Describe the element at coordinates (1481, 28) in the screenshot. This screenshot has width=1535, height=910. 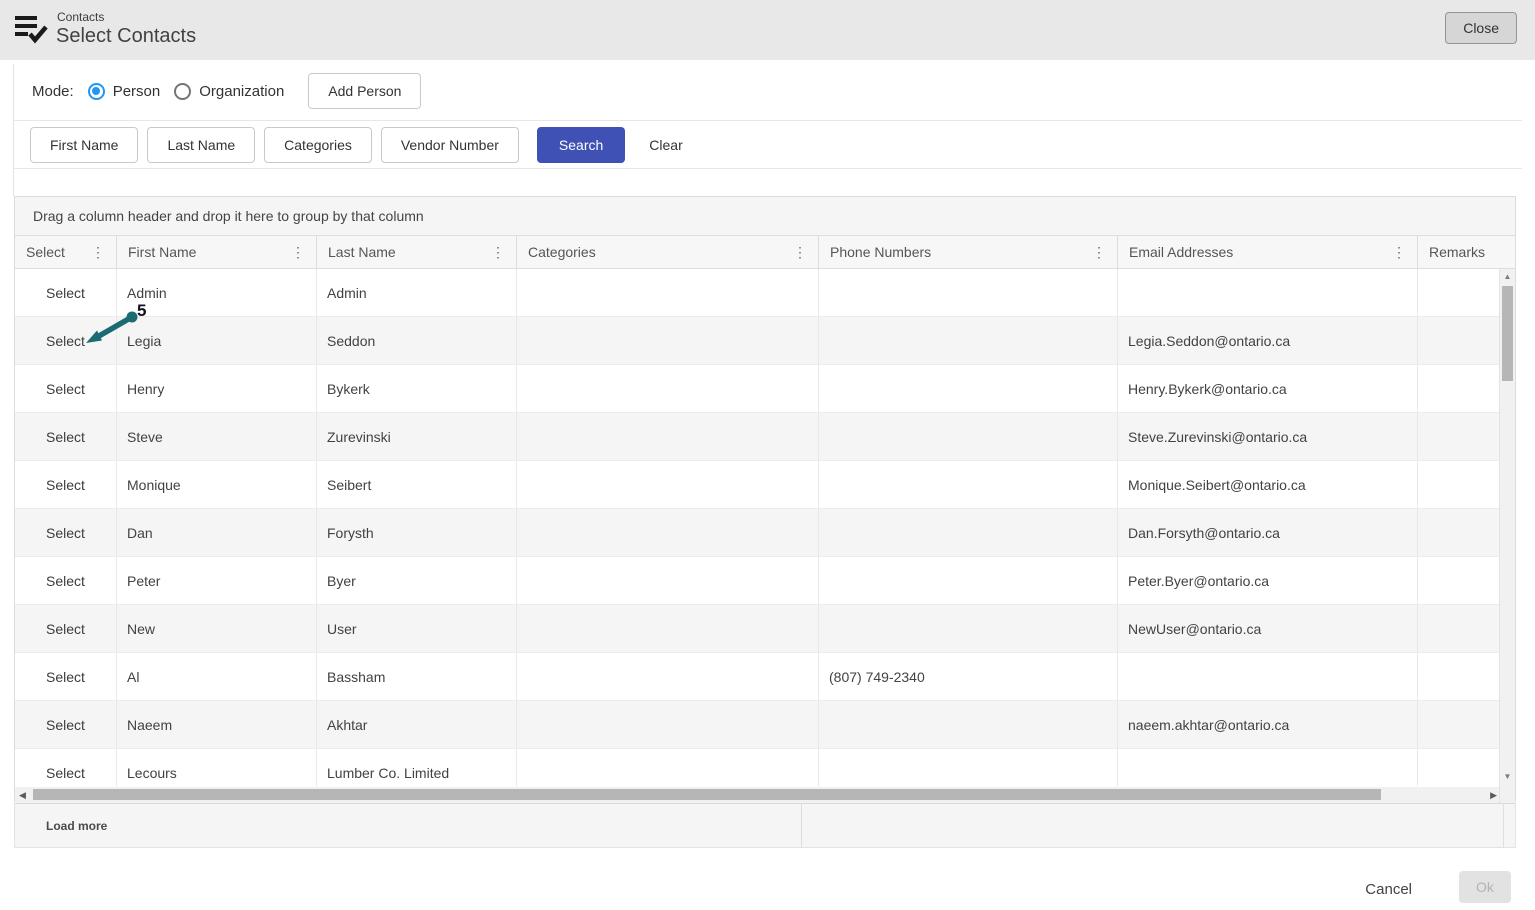
I see `close-button: Close` at that location.